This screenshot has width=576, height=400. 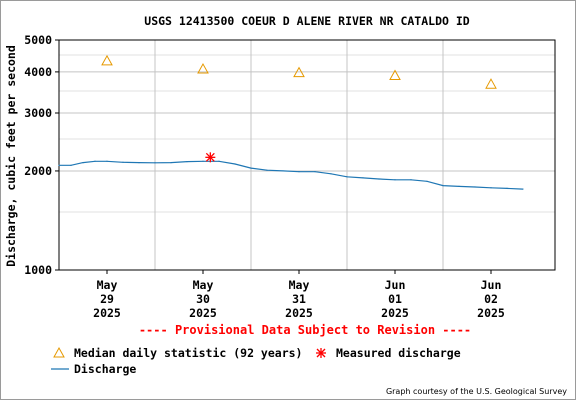 What do you see at coordinates (38, 72) in the screenshot?
I see `y-tick-label: 4000` at bounding box center [38, 72].